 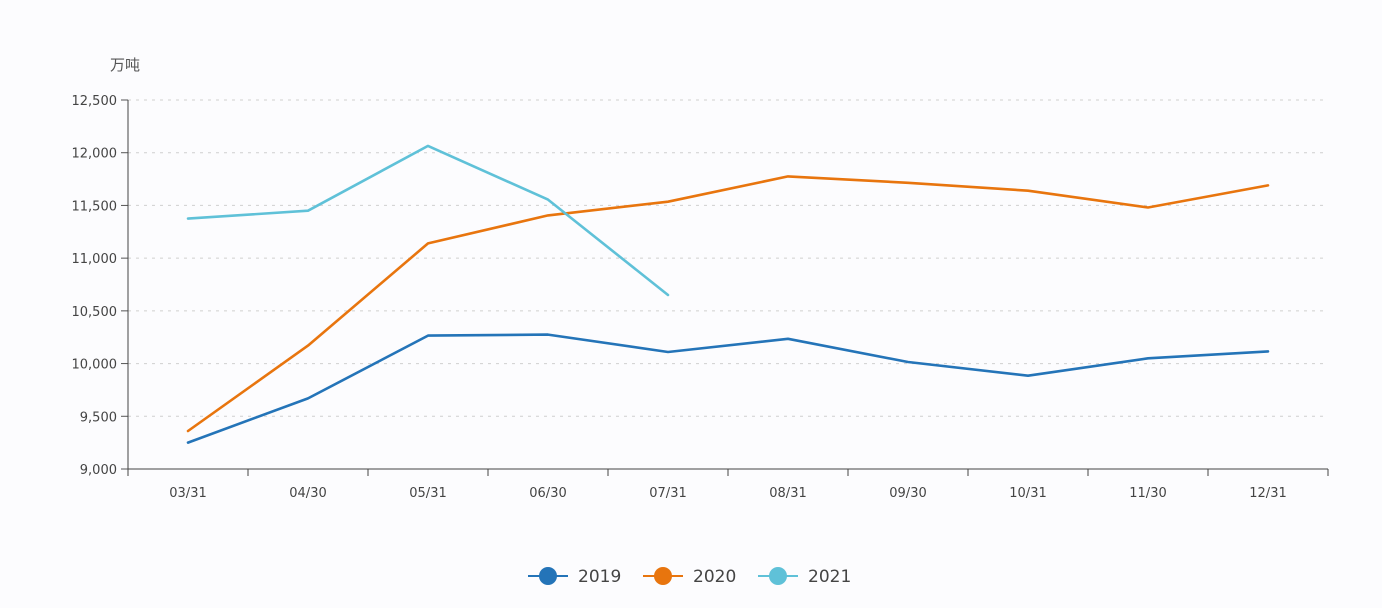 What do you see at coordinates (599, 577) in the screenshot?
I see `legend-label: 2019` at bounding box center [599, 577].